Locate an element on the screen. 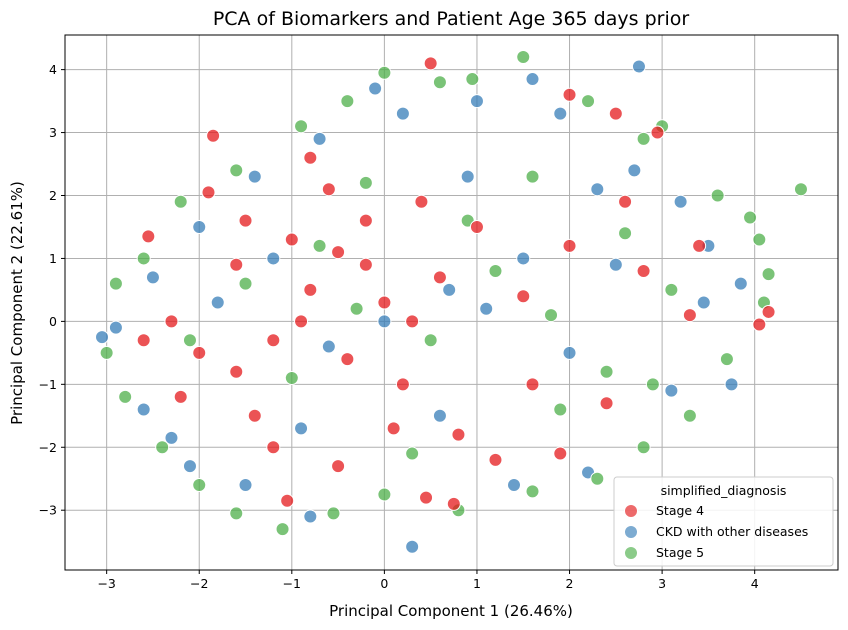 This screenshot has height=630, width=848. y-tick-label: 4 is located at coordinates (53, 69).